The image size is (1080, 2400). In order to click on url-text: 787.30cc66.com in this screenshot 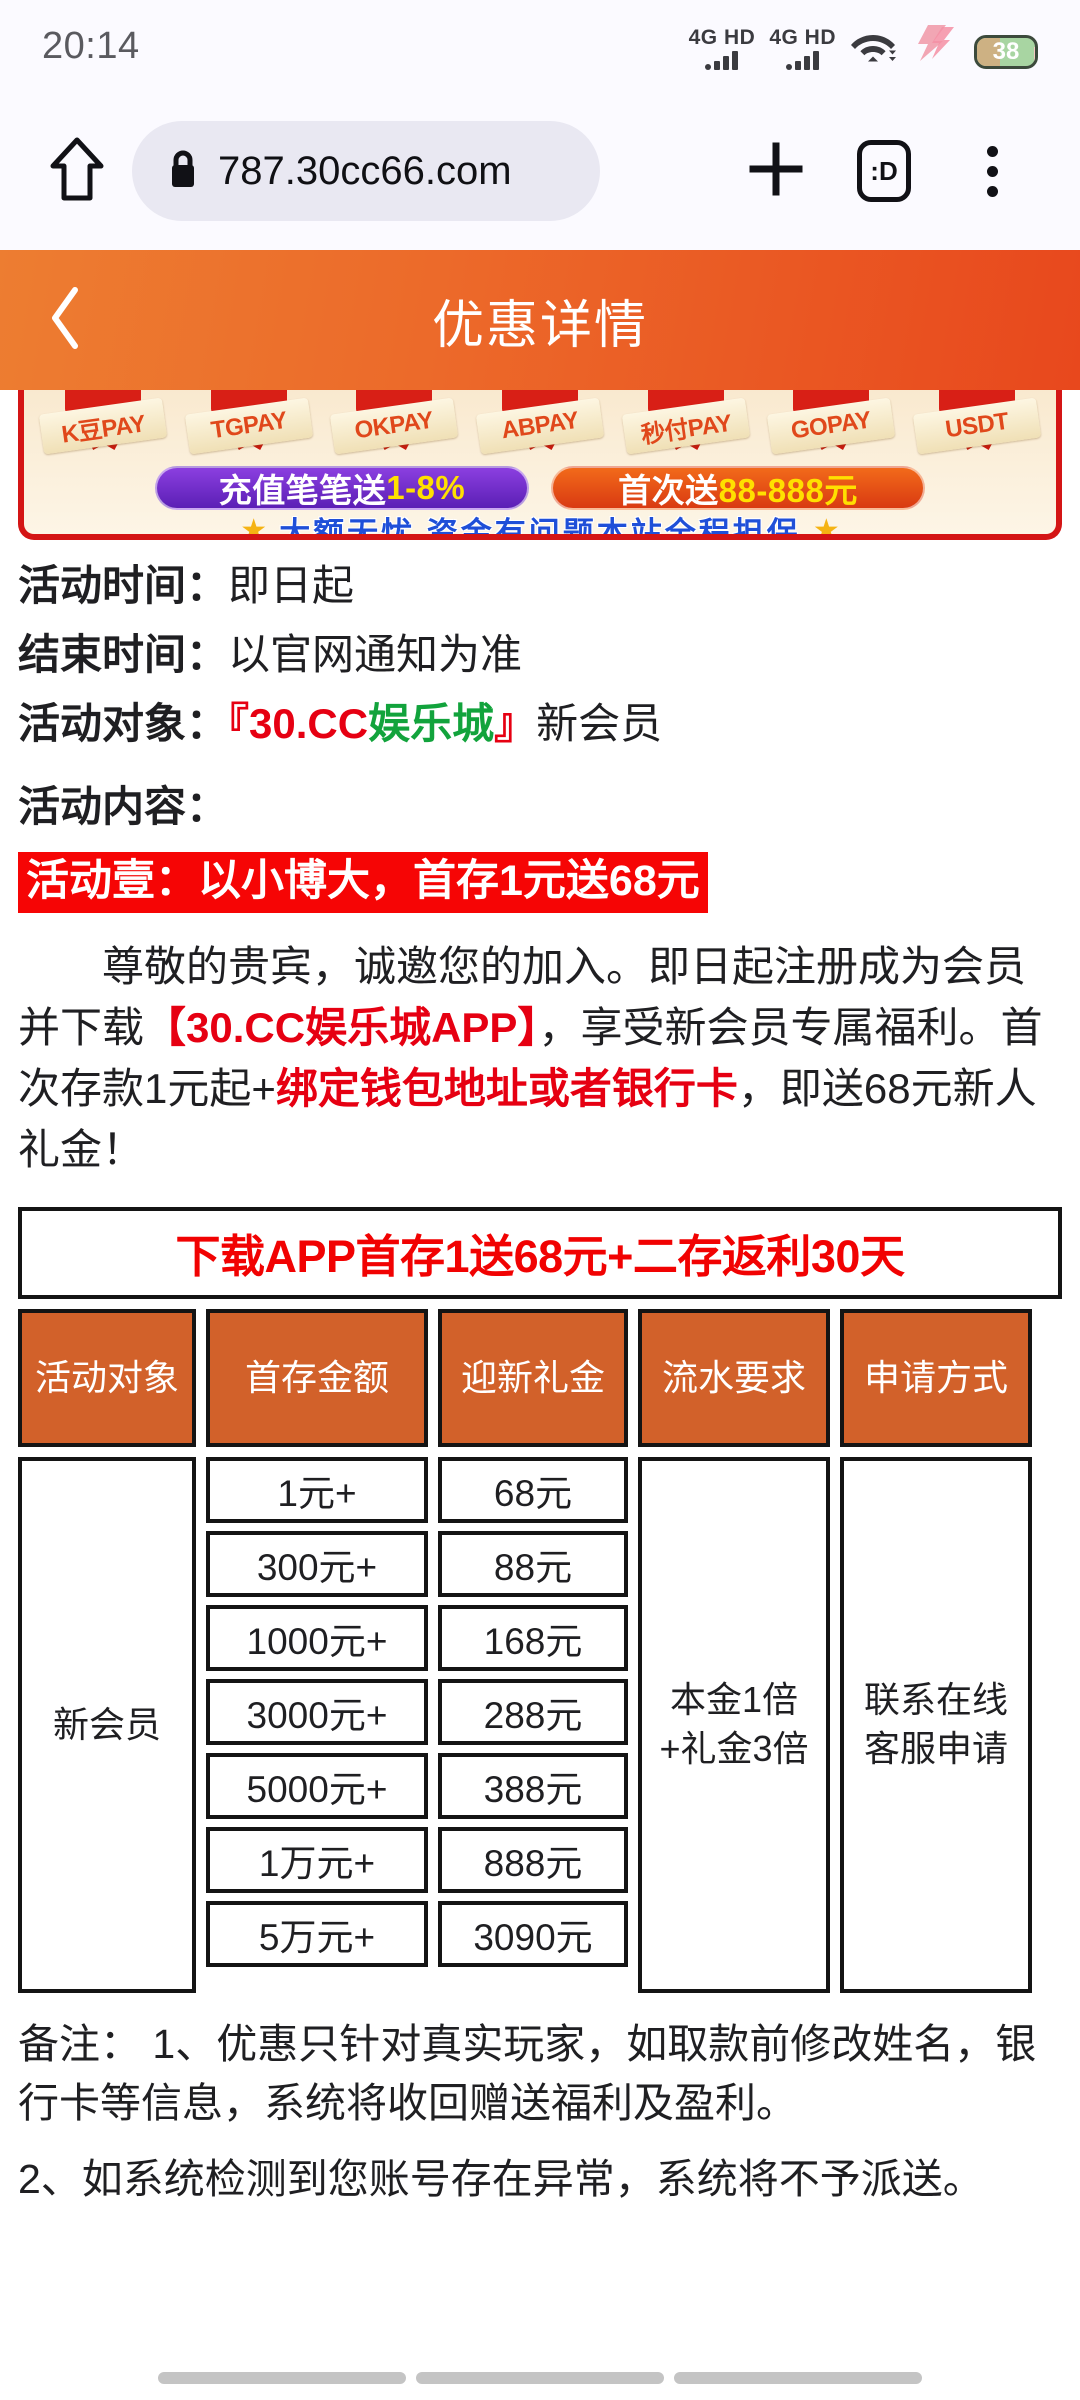, I will do `click(365, 170)`.